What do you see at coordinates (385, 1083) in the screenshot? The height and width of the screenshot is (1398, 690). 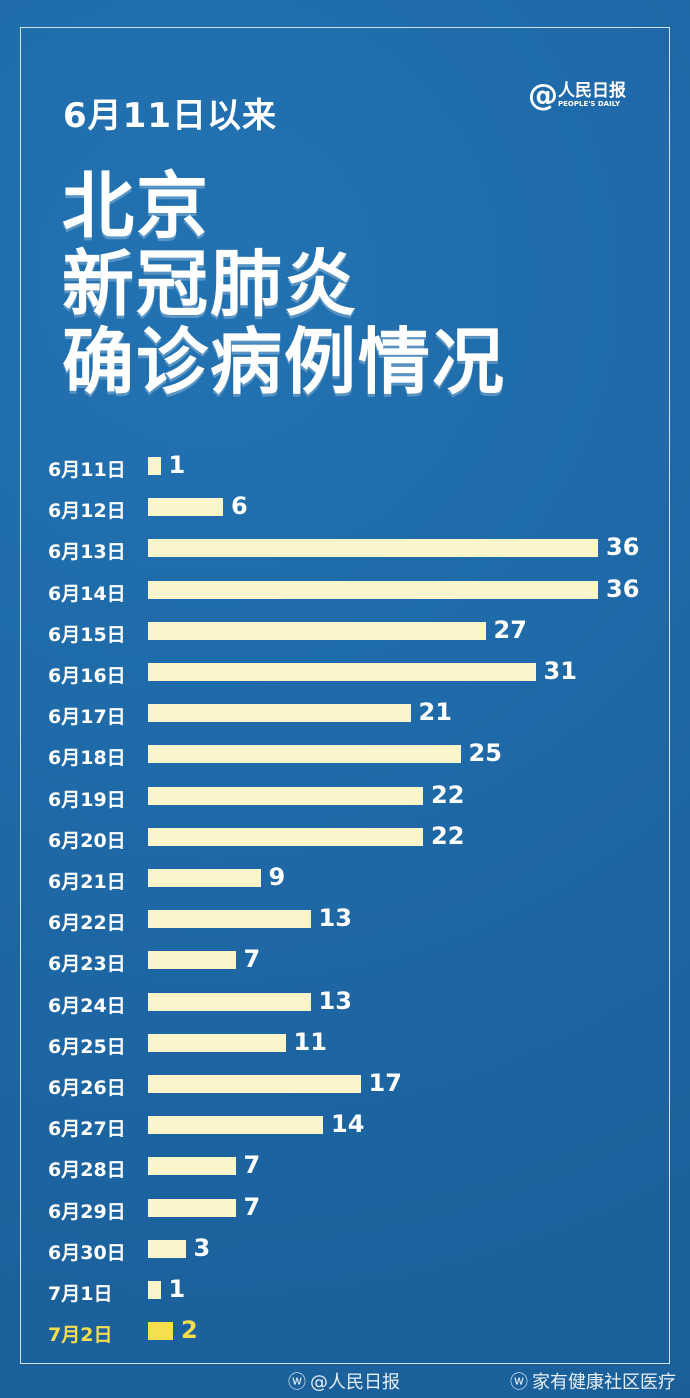 I see `value-label: 17` at bounding box center [385, 1083].